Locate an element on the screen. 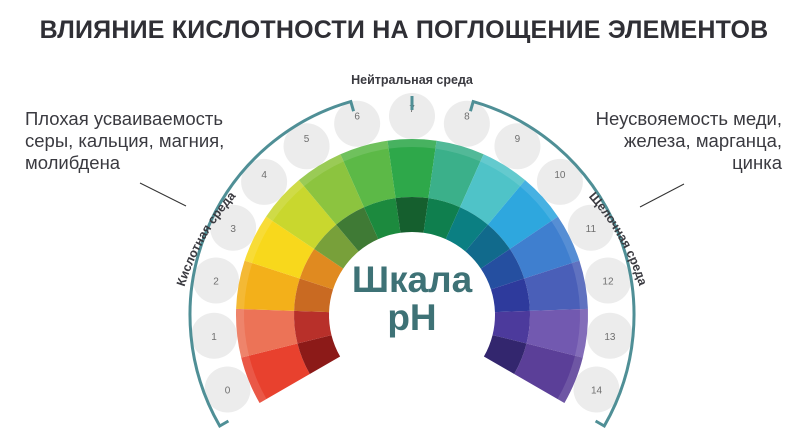 This screenshot has width=808, height=445. ph-number-label: 8 is located at coordinates (467, 117).